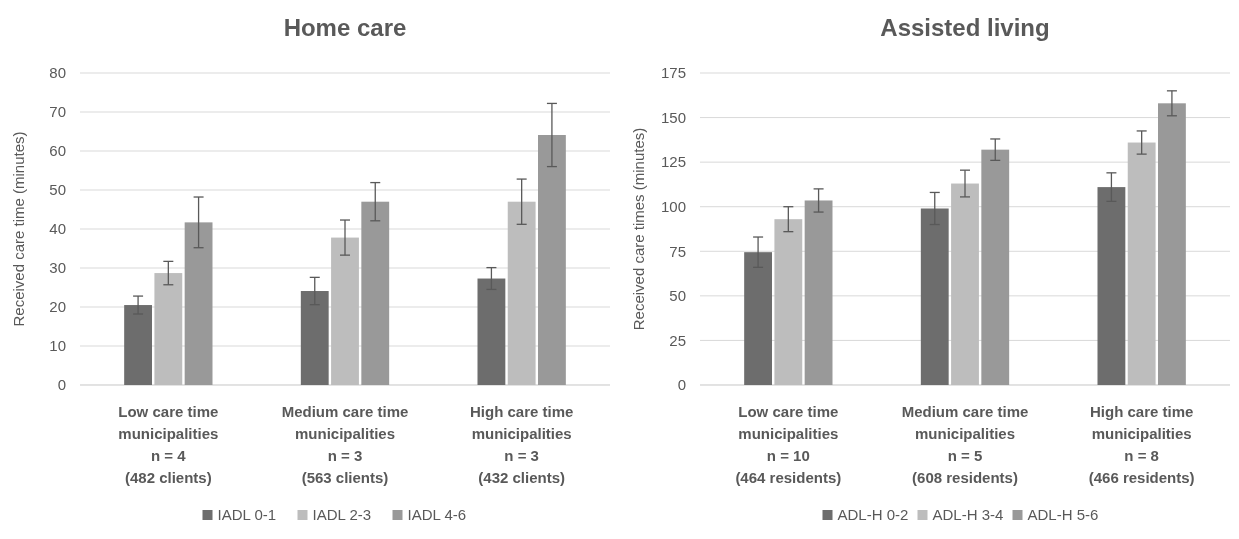  What do you see at coordinates (345, 27) in the screenshot?
I see `chart-title: Home care` at bounding box center [345, 27].